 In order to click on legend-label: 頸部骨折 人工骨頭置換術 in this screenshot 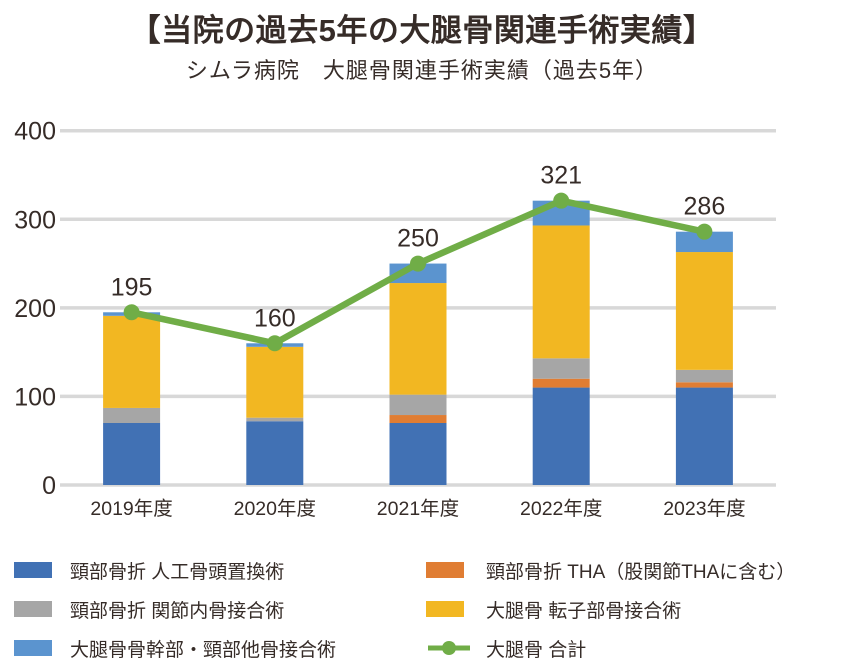, I will do `click(177, 572)`.